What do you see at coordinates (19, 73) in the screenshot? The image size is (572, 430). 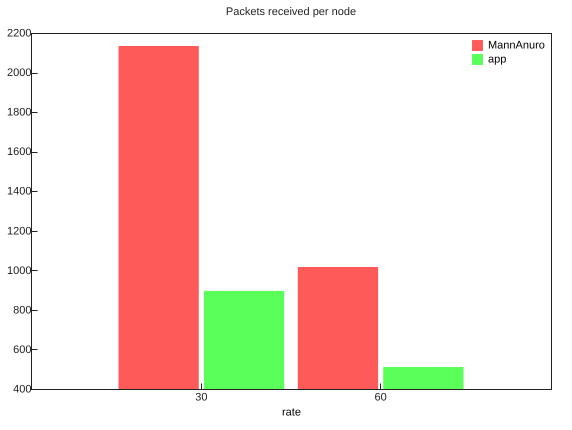 I see `y-tick-label: 2000` at bounding box center [19, 73].